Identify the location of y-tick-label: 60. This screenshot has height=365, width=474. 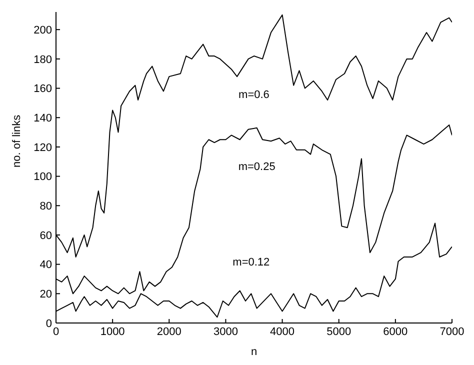
(46, 236).